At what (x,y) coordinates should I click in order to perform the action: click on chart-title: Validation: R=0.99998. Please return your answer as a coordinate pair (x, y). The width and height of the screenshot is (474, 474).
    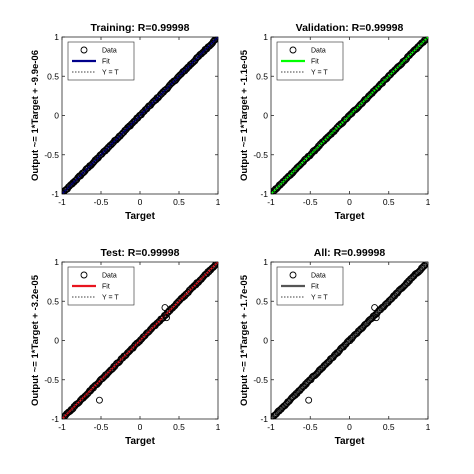
    Looking at the image, I should click on (350, 28).